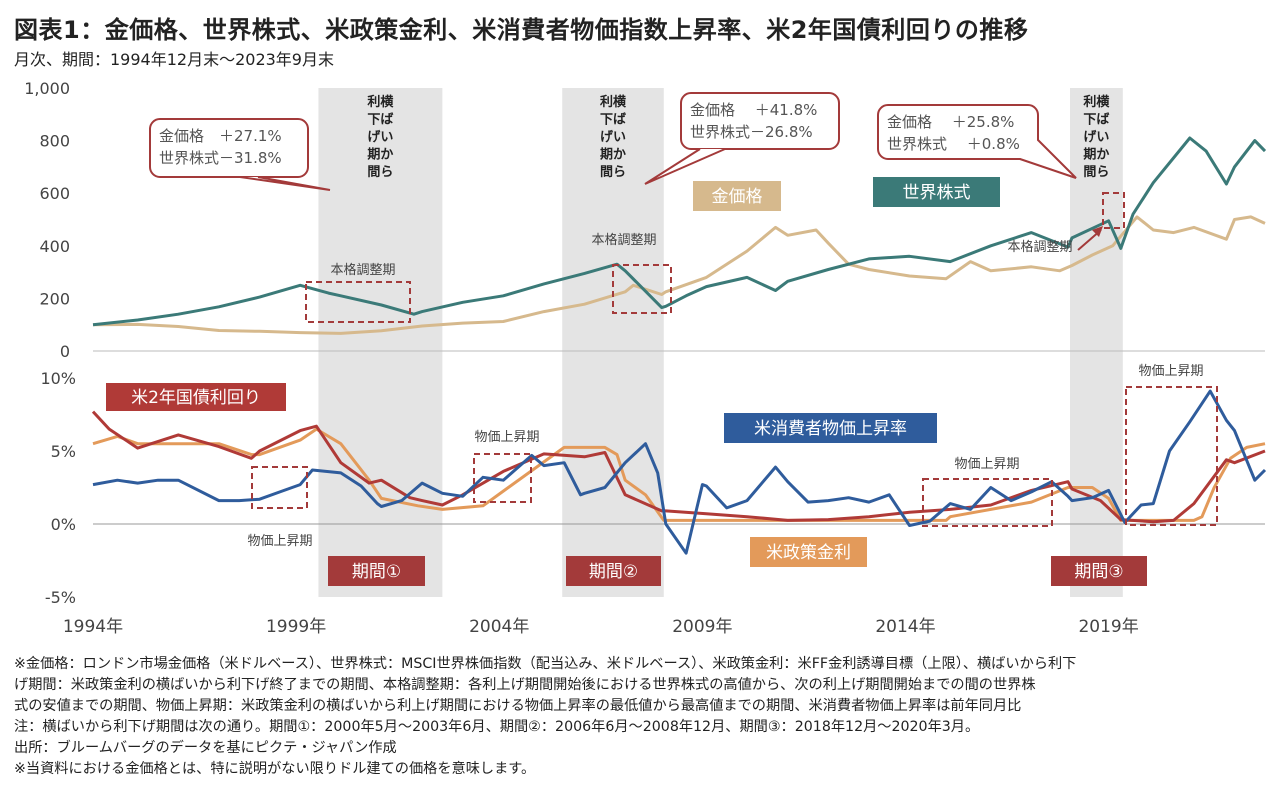 Image resolution: width=1280 pixels, height=794 pixels. I want to click on series-label-cpi-box, so click(830, 428).